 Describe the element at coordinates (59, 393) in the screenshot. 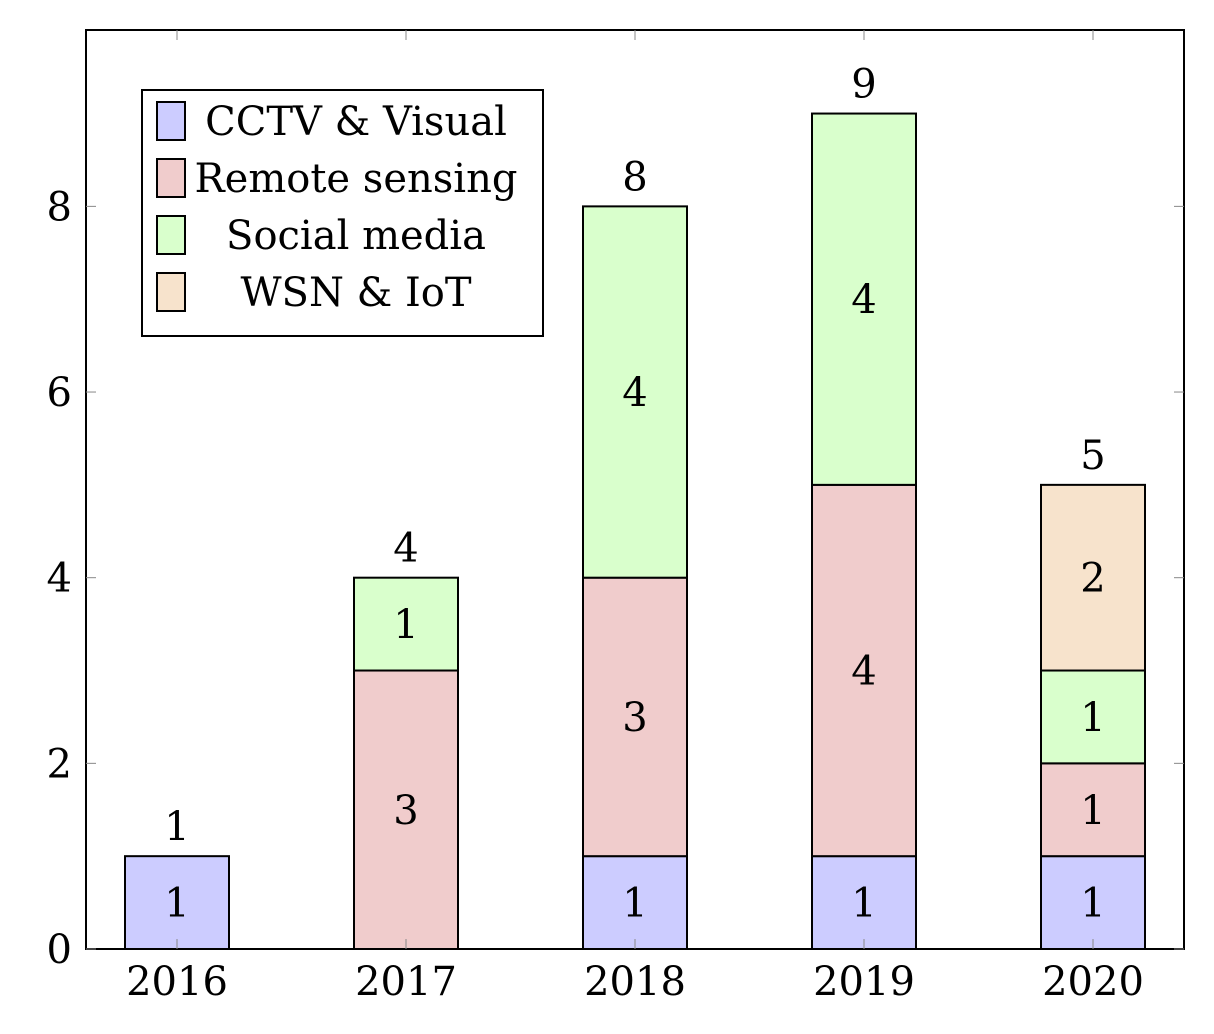

I see `y-tick-label: 6` at that location.